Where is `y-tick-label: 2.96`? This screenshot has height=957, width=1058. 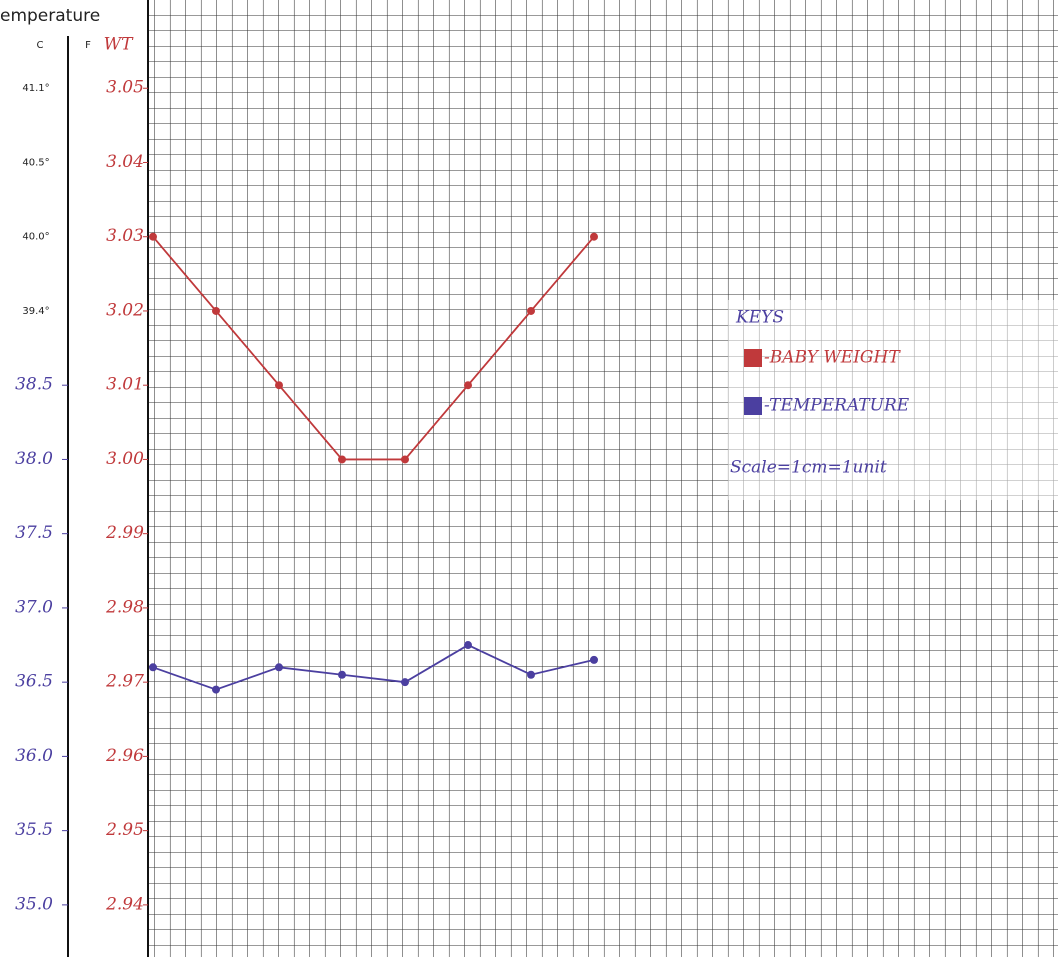
y-tick-label: 2.96 is located at coordinates (124, 756).